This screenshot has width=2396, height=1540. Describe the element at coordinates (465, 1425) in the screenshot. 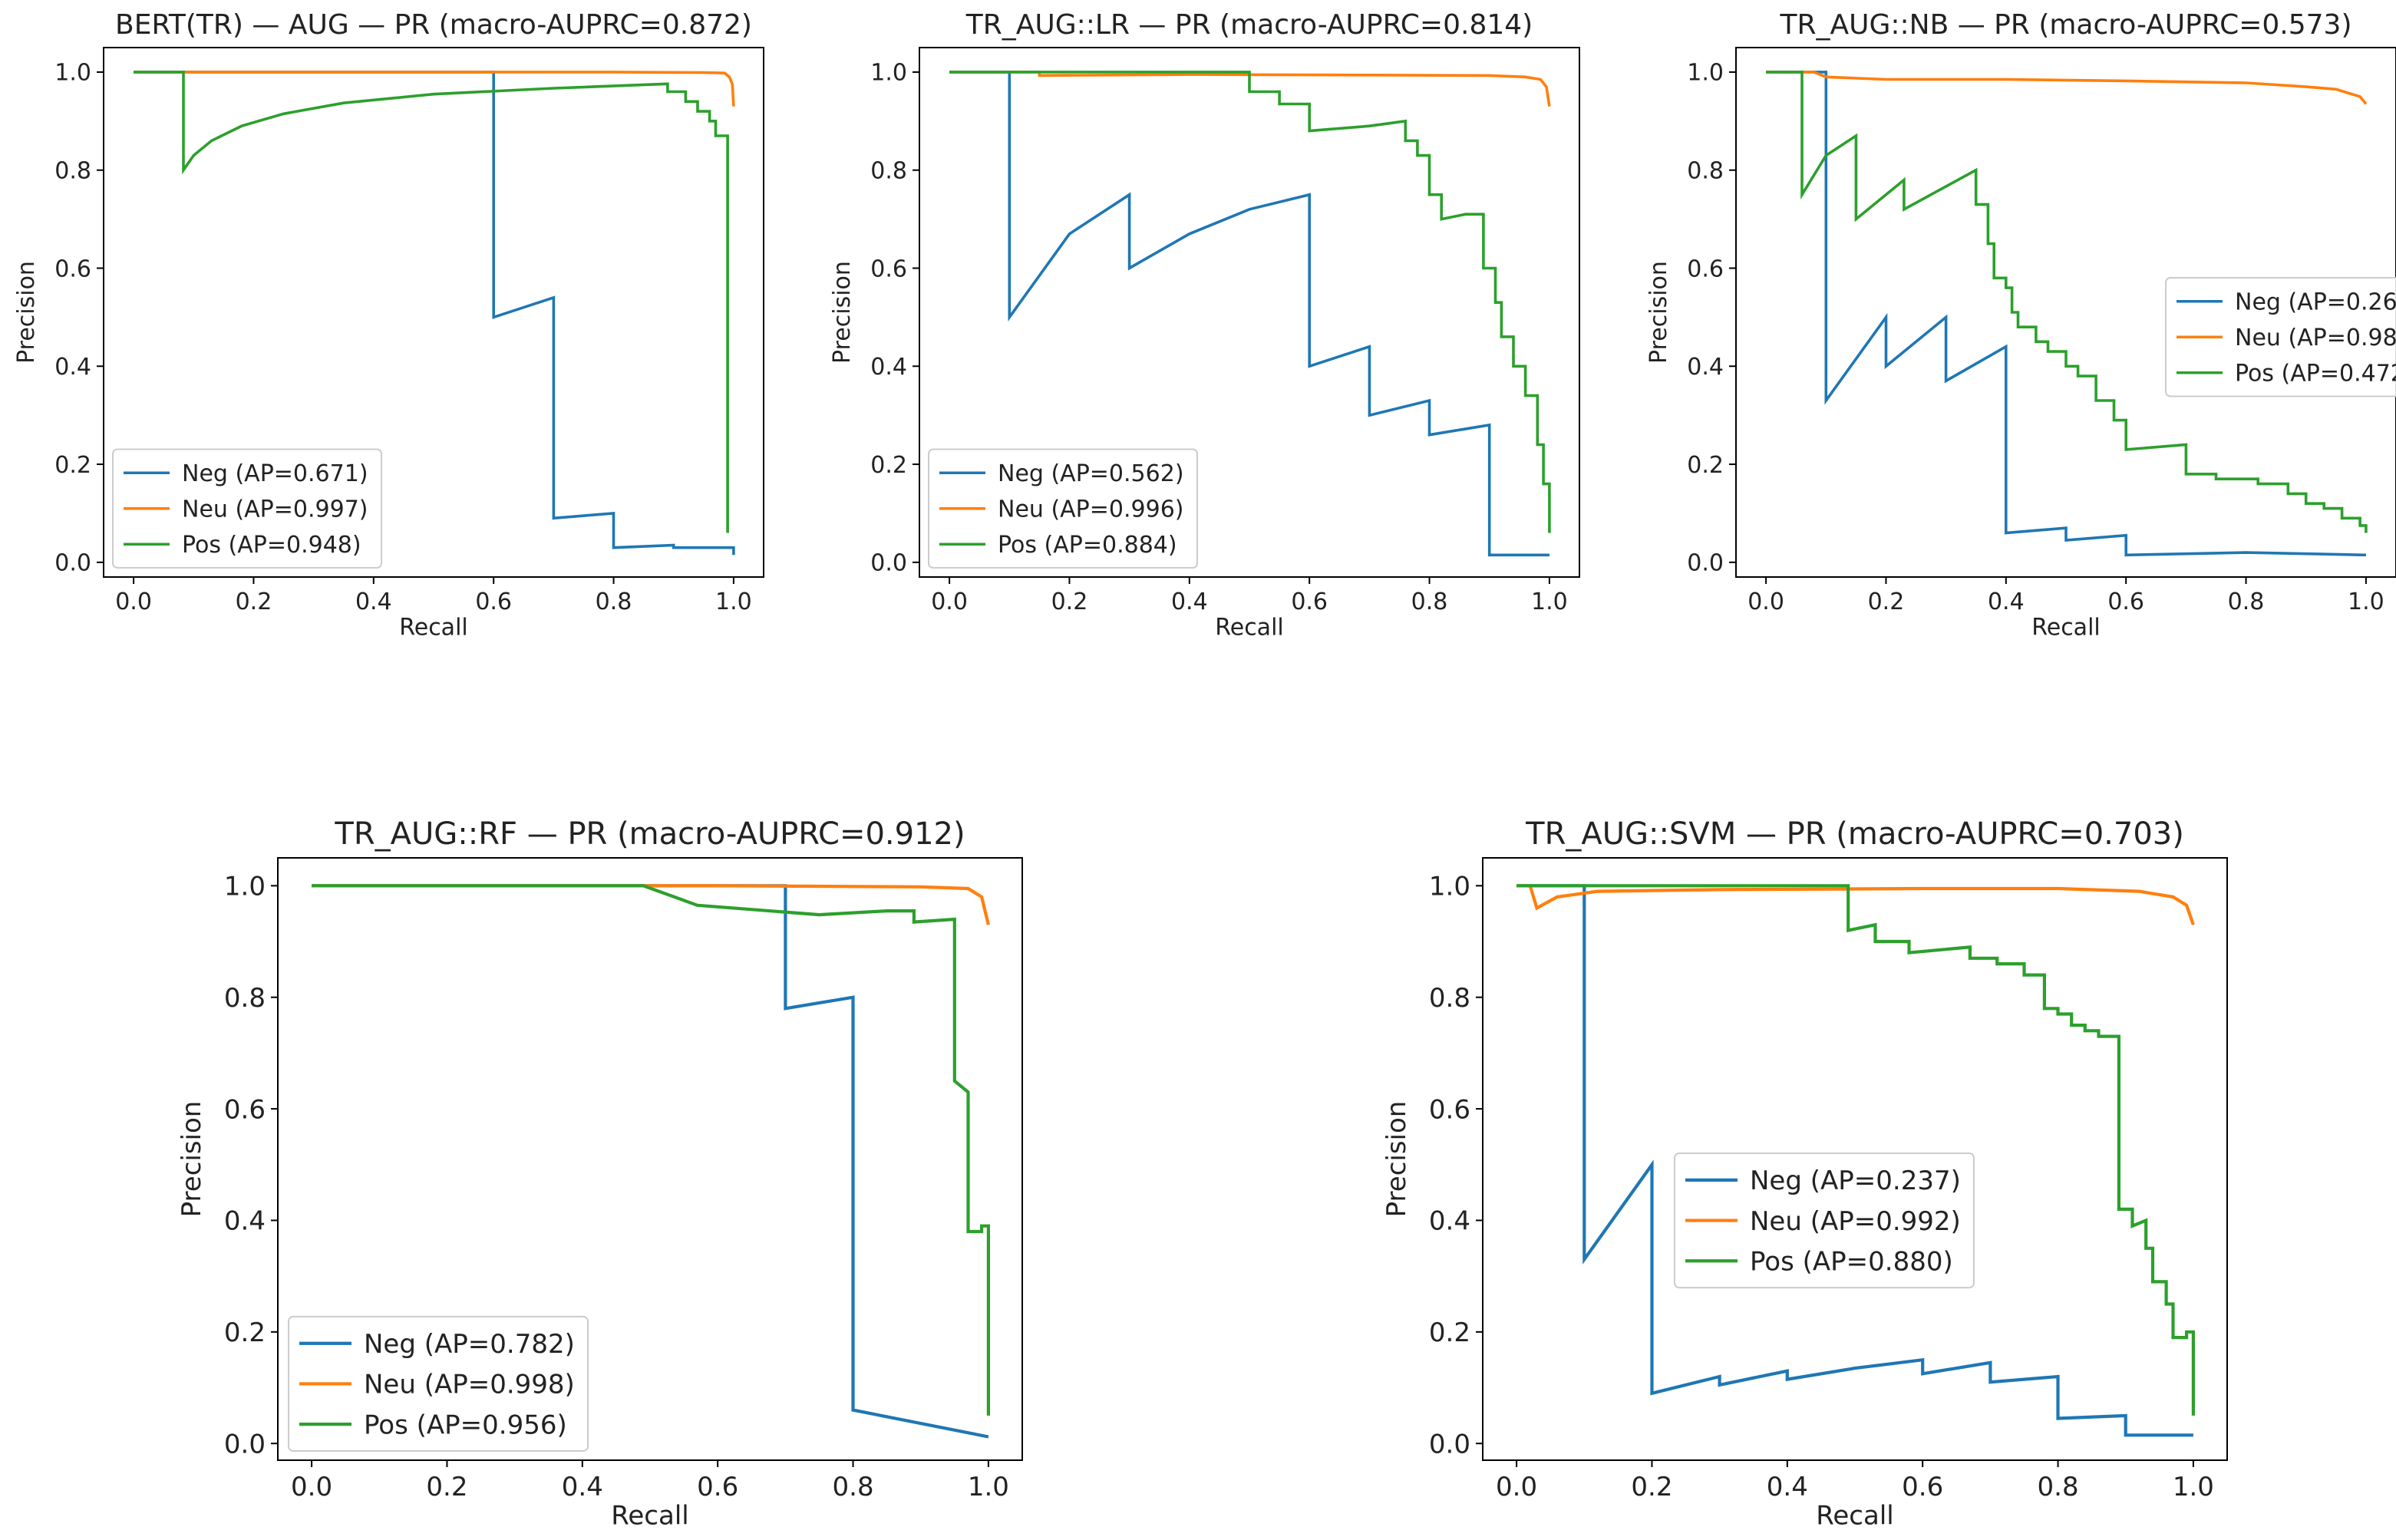

I see `legend-label-pos: Pos (AP=0.956)` at that location.